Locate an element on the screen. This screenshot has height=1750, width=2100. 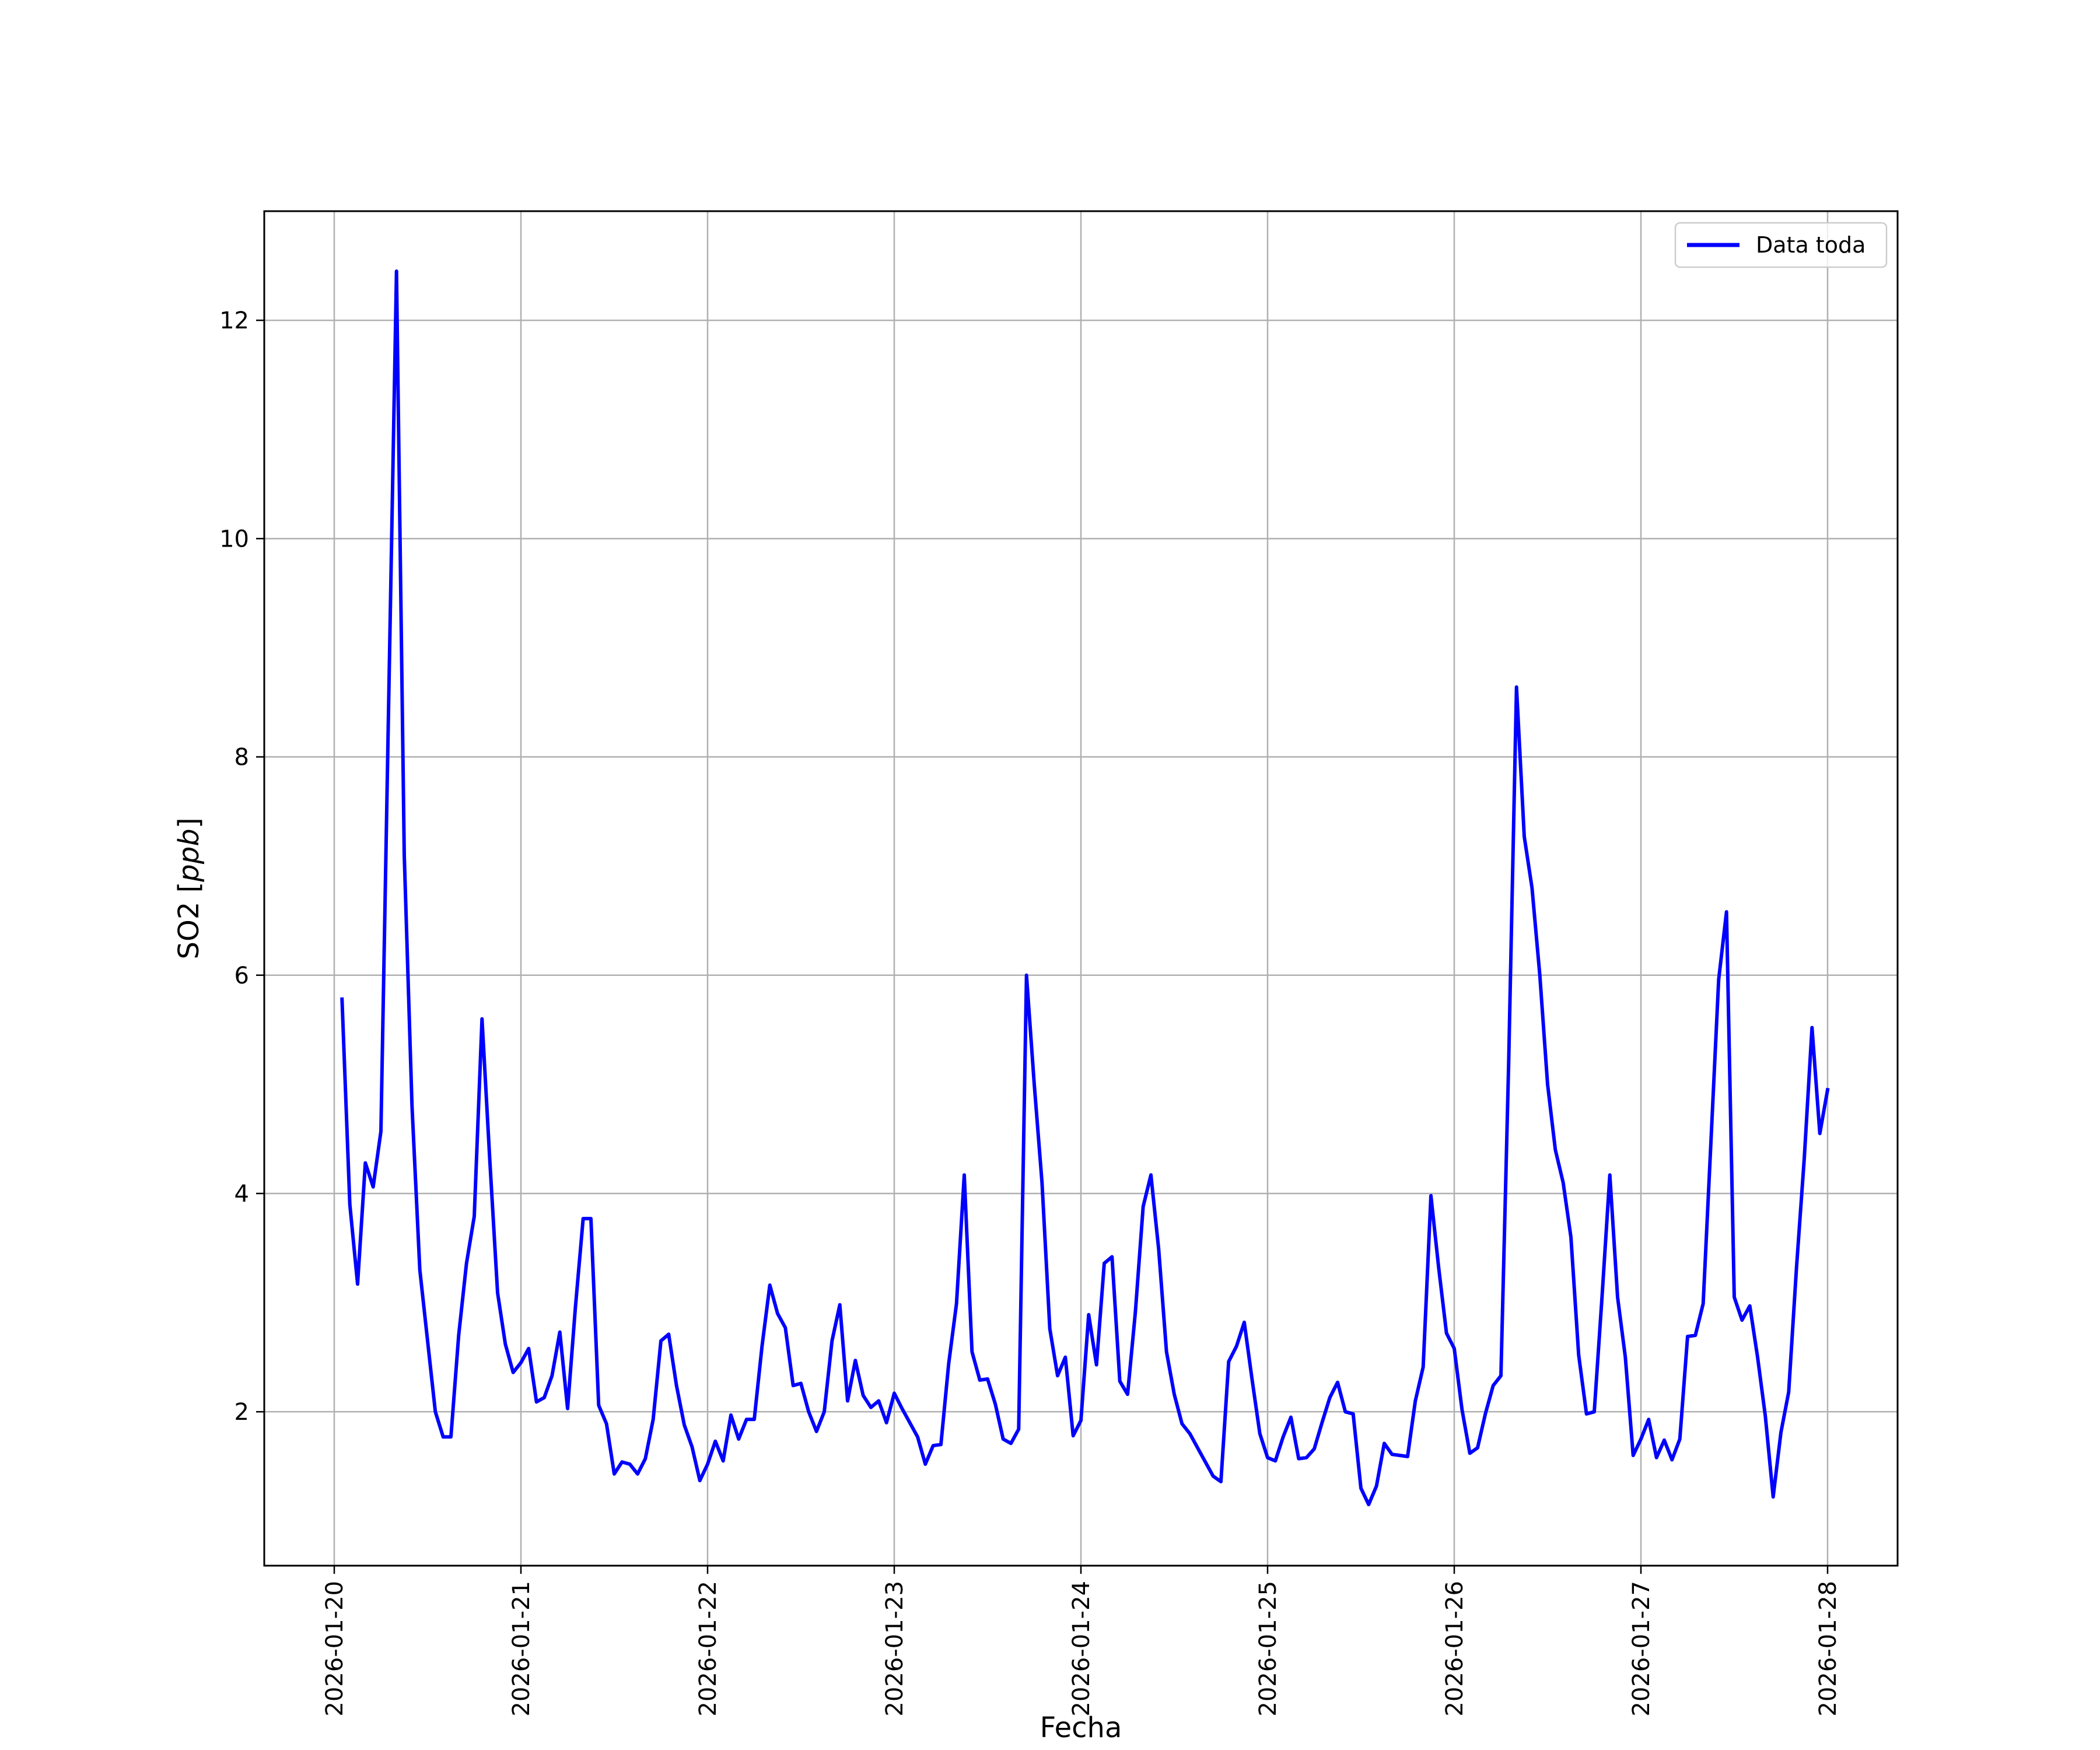
y-tick-label: 8 is located at coordinates (242, 757).